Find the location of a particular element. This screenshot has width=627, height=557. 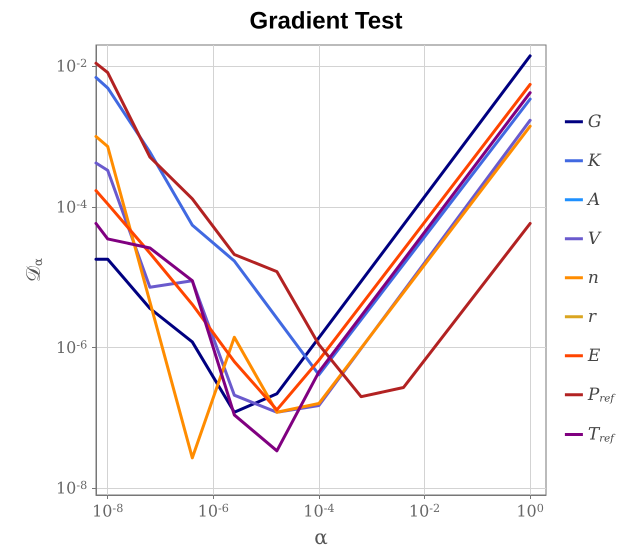

legend-label: Tref is located at coordinates (602, 434).